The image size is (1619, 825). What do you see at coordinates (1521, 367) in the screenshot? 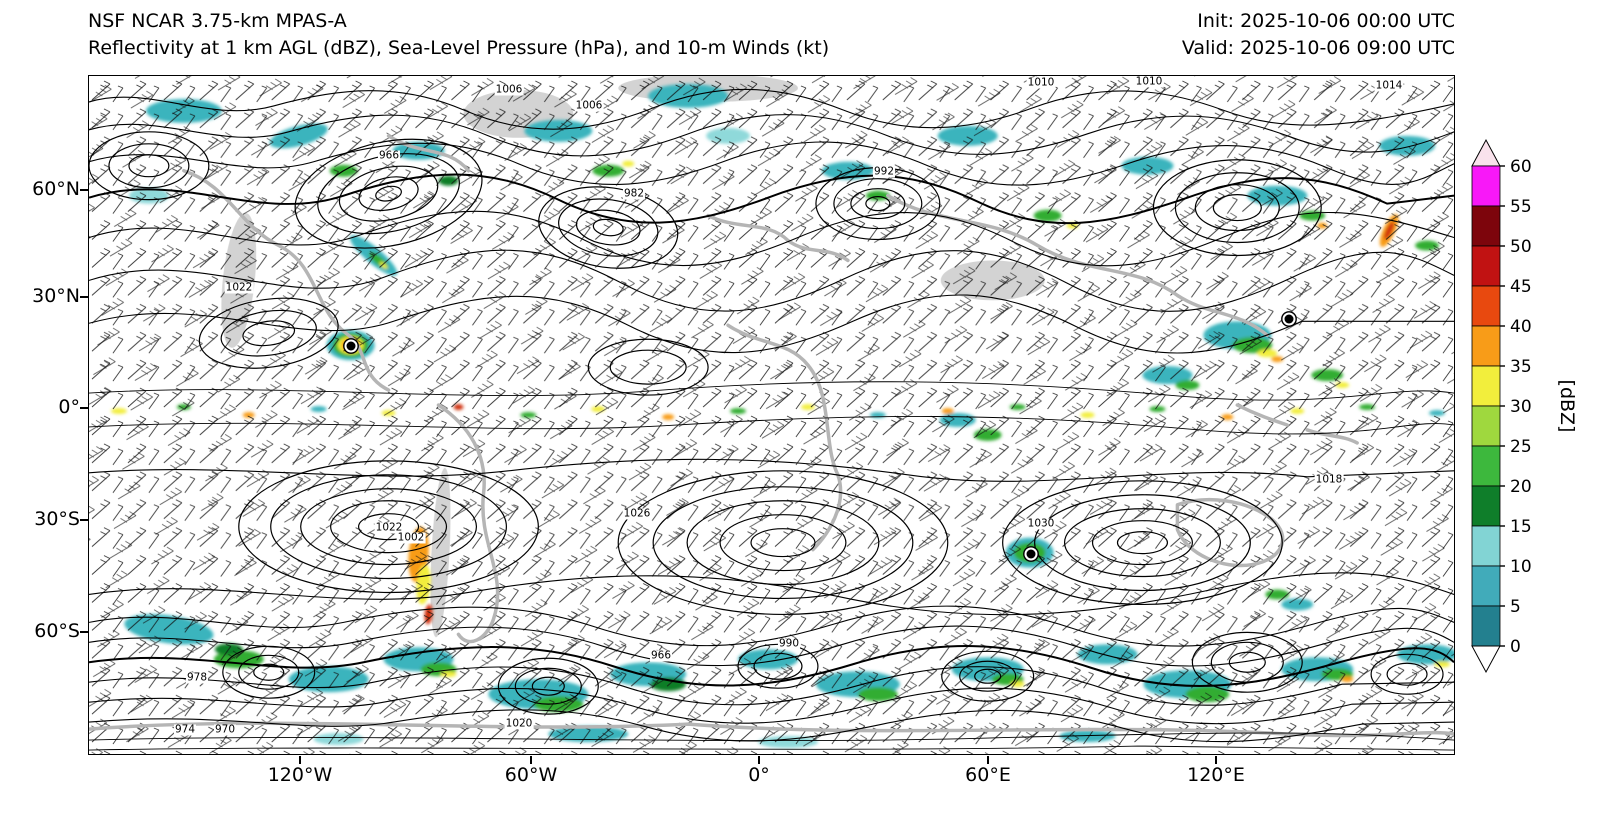
I see `colorbar-tick-label: 35` at bounding box center [1521, 367].